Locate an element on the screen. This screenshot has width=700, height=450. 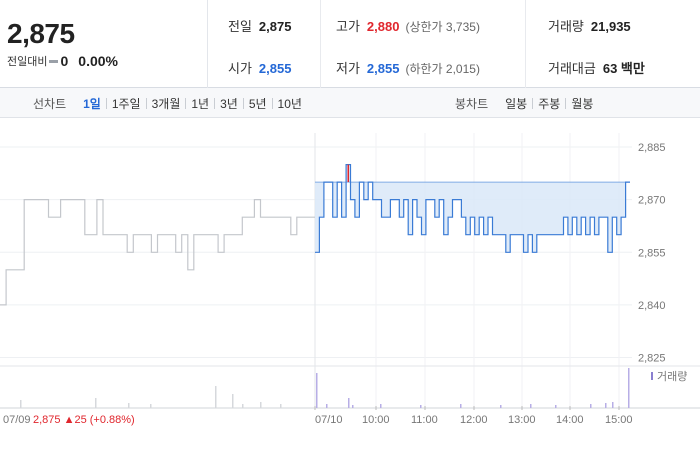
stat-value: 21,935 is located at coordinates (610, 26).